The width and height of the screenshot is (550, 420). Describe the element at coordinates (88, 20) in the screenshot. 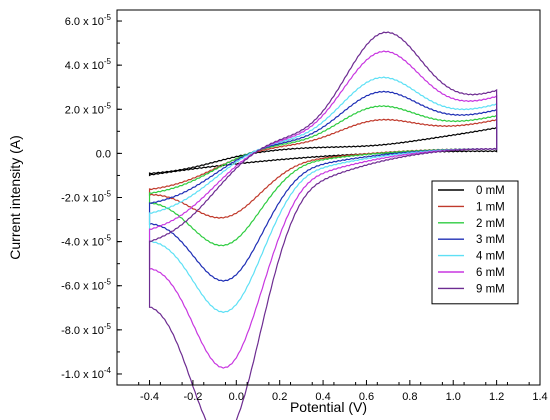

I see `y-tick-label: 6.0 x 10⁻⁵` at that location.